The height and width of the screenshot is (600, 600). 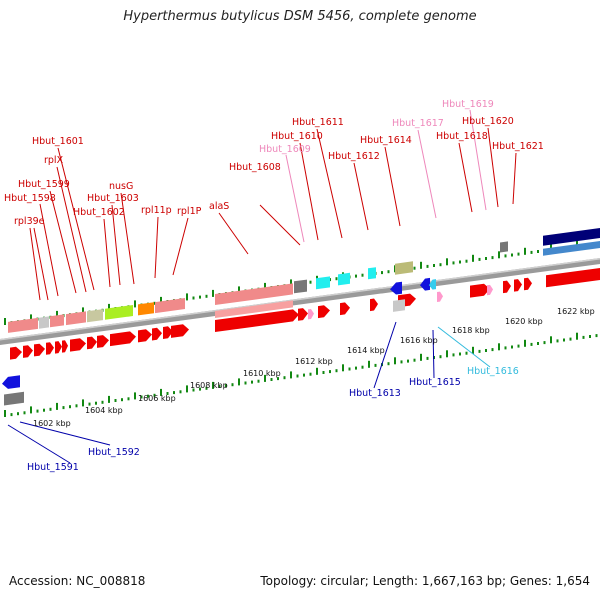 I want to click on gene-label-hbut-1601: Hbut_1601, so click(x=58, y=141).